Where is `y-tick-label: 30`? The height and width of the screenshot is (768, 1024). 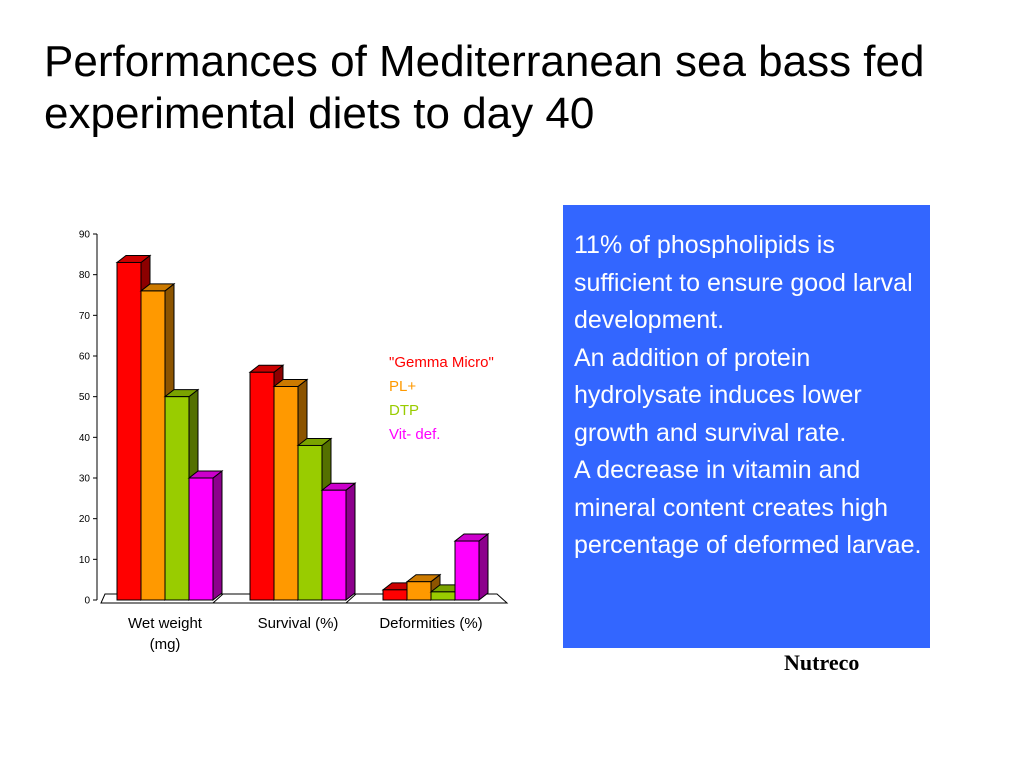 y-tick-label: 30 is located at coordinates (85, 479).